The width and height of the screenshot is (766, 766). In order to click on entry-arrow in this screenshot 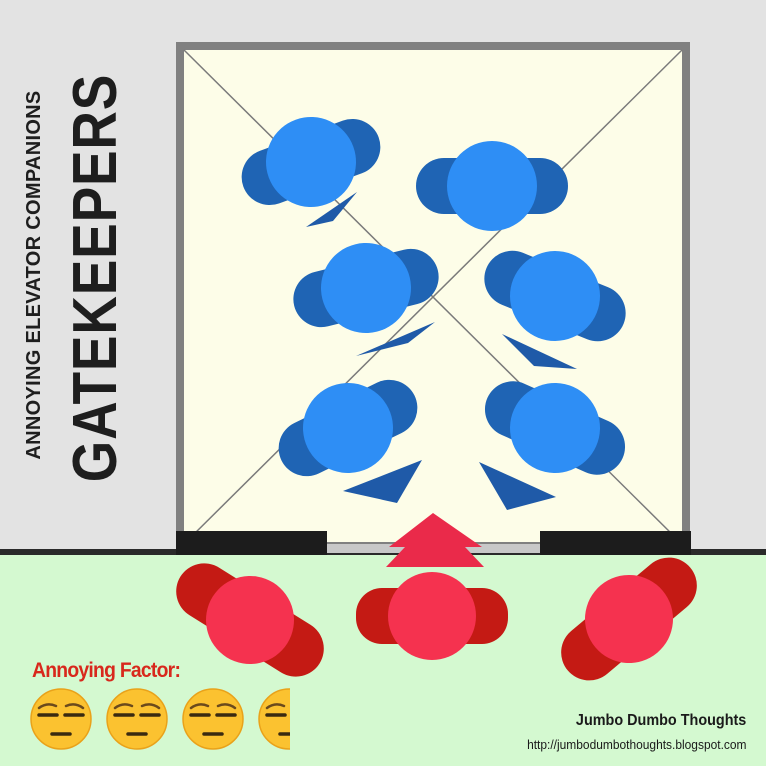, I will do `click(435, 540)`.